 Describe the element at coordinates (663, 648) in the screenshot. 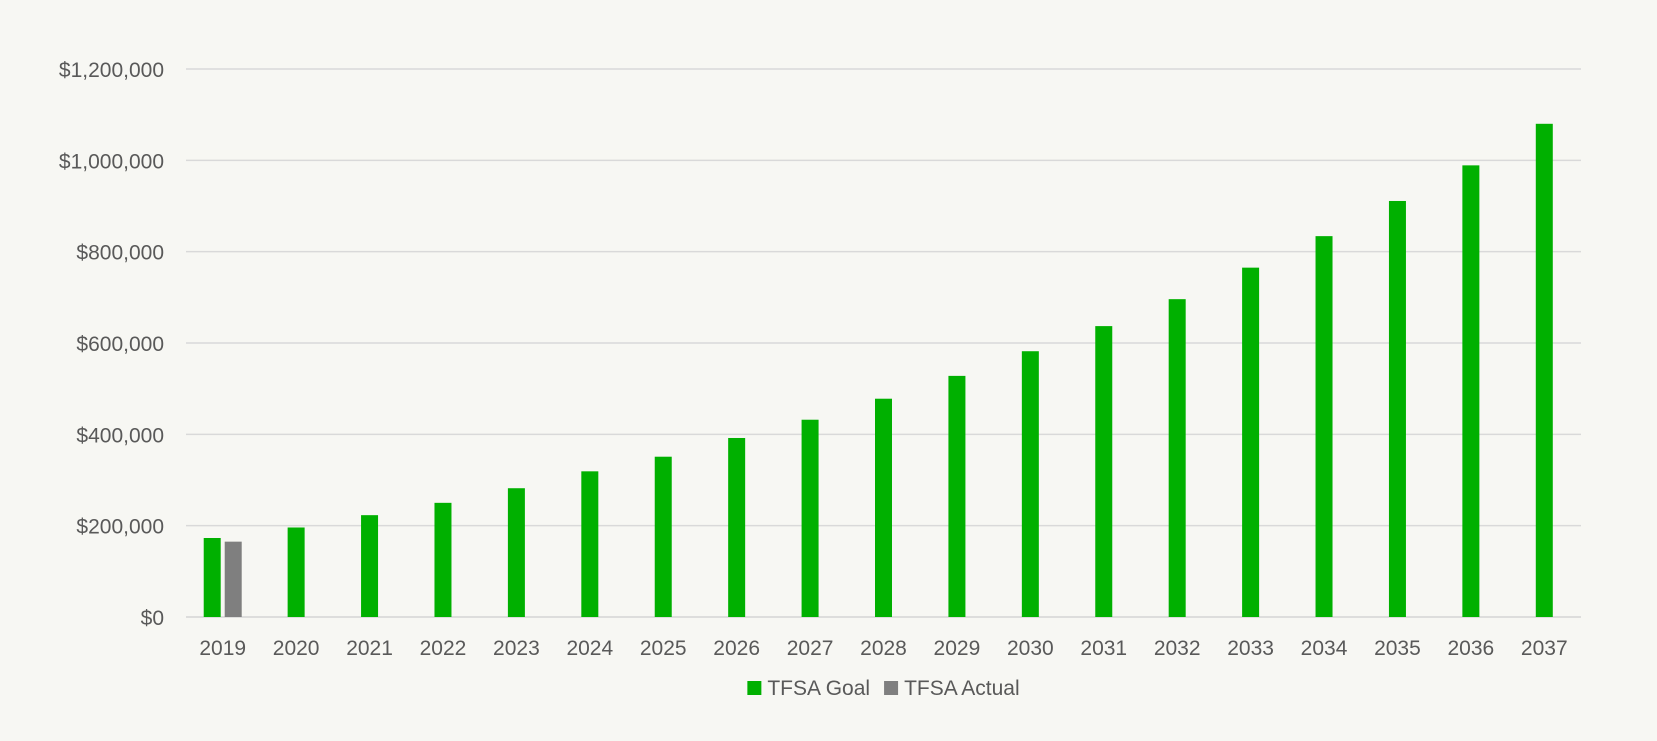

I see `x-tick-label: 2025` at that location.